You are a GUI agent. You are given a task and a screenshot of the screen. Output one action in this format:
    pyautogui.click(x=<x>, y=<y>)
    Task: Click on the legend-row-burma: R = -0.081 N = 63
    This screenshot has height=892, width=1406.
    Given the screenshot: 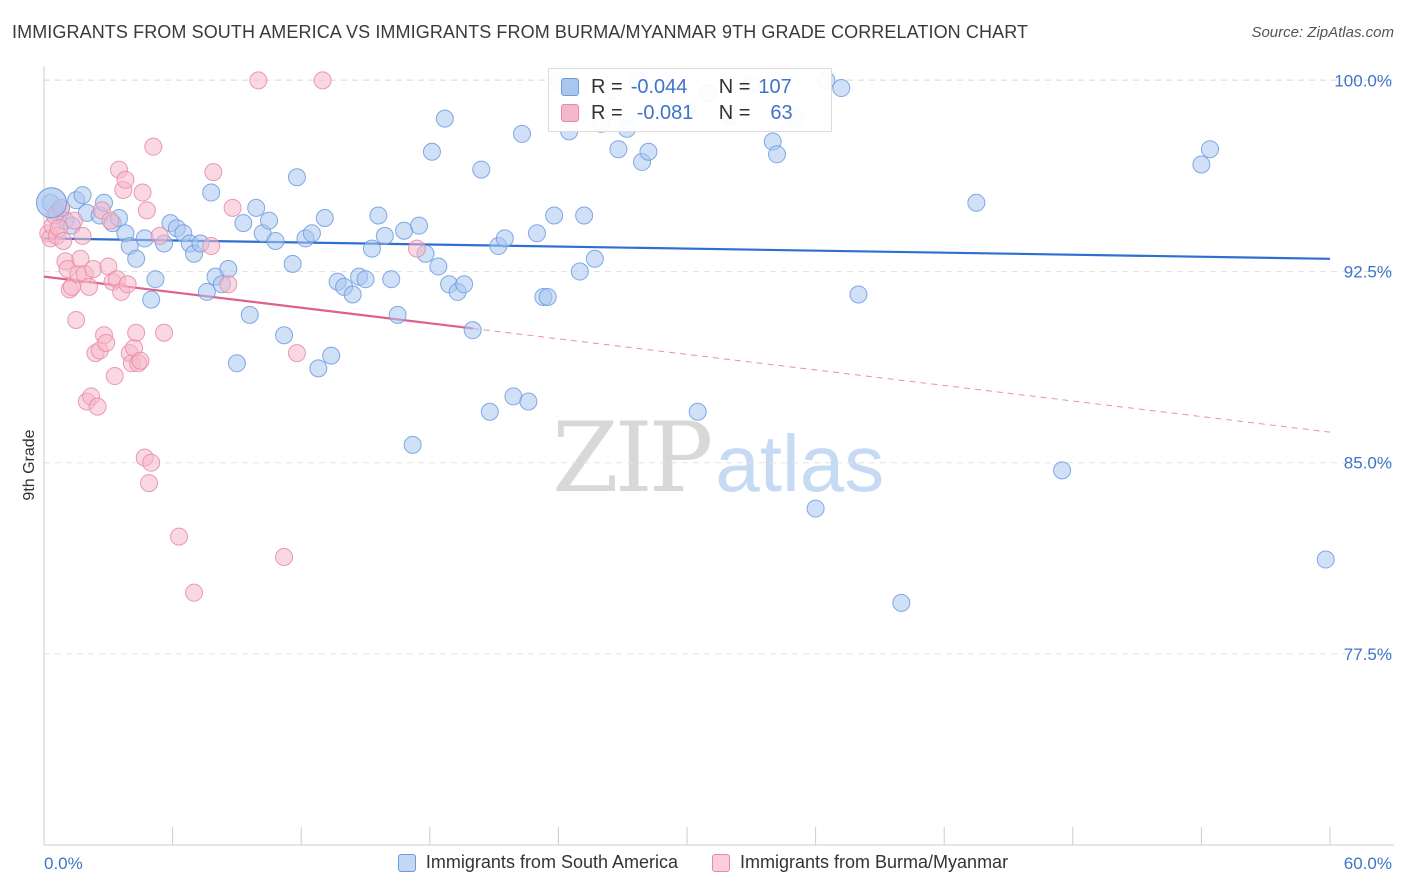 What is the action you would take?
    pyautogui.click(x=677, y=113)
    